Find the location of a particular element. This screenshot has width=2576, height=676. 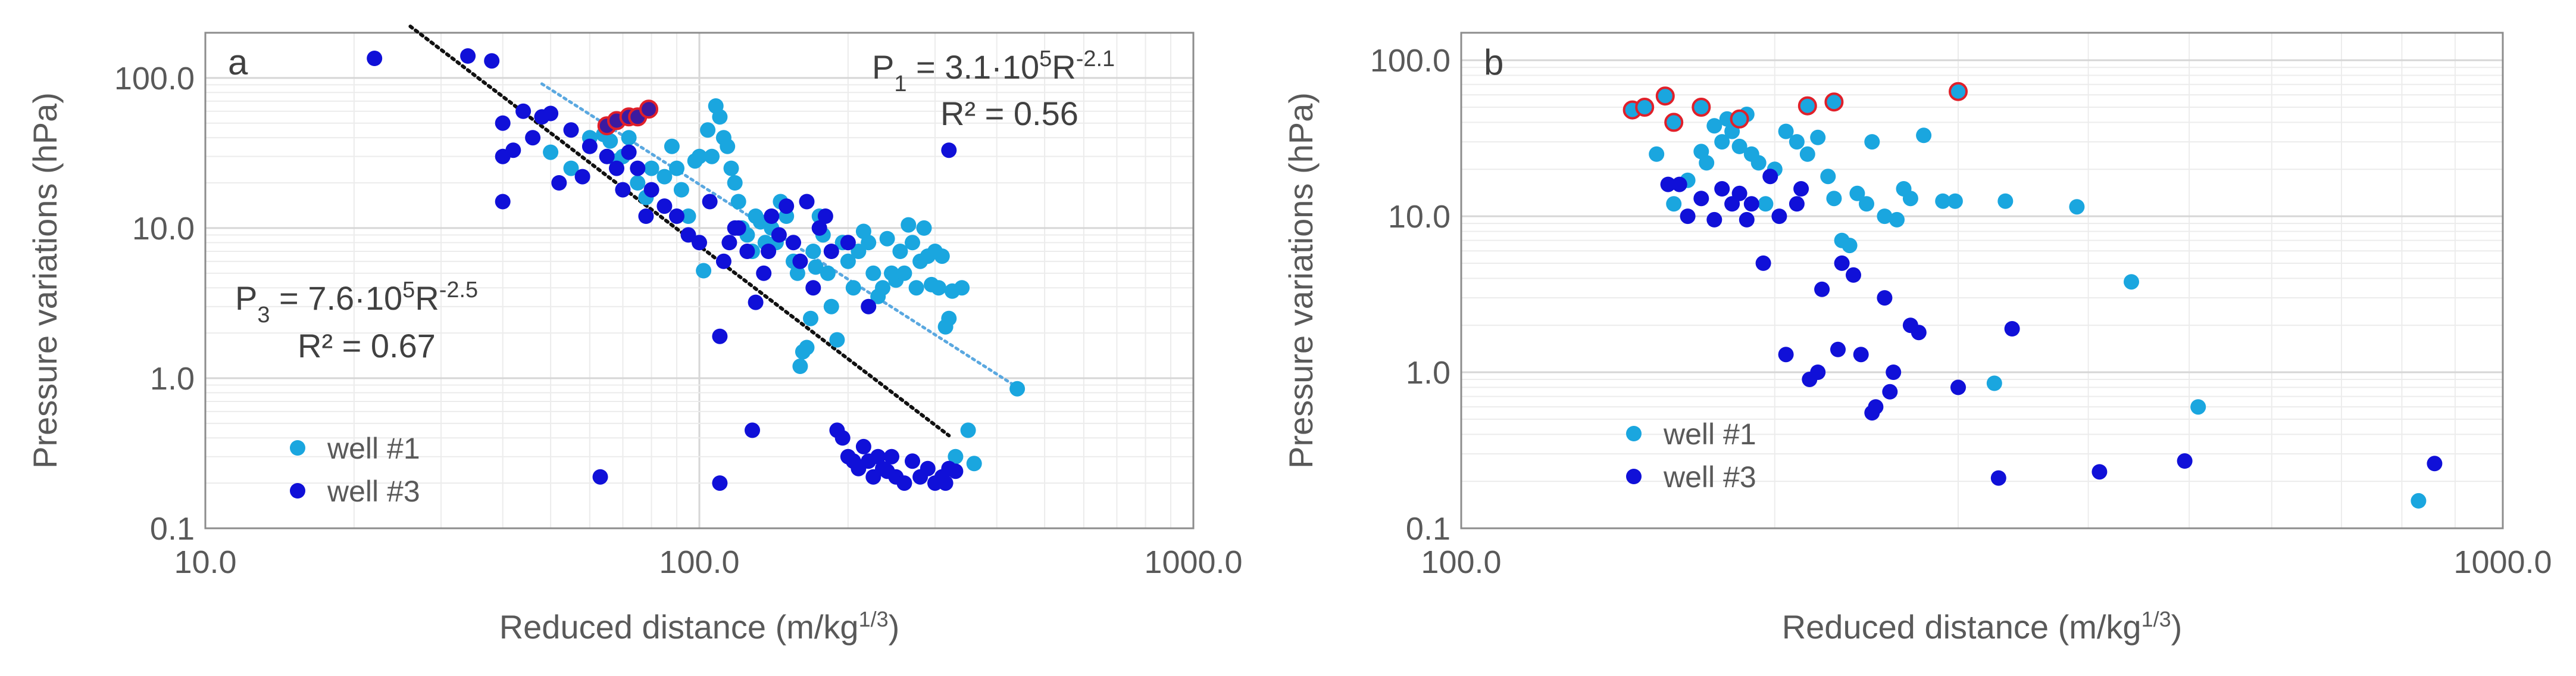

eq-p1-formula: P1 = 3.1·105R-2.1 is located at coordinates (993, 71).